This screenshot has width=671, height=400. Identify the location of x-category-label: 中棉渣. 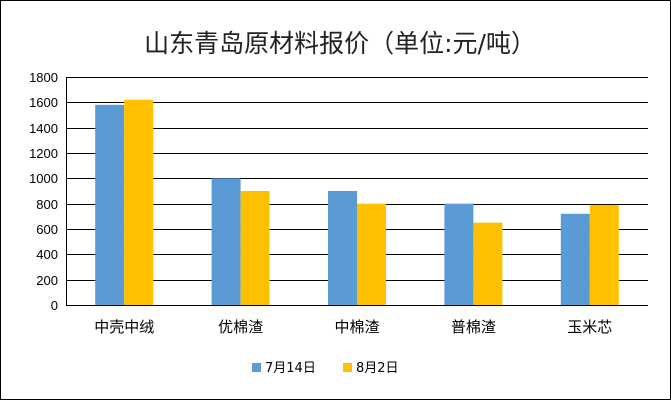
(356, 327).